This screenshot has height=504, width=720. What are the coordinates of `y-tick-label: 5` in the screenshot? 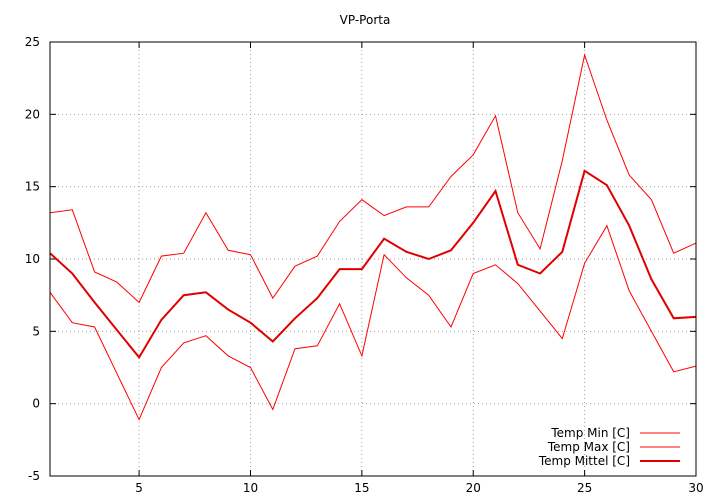 It's located at (36, 331).